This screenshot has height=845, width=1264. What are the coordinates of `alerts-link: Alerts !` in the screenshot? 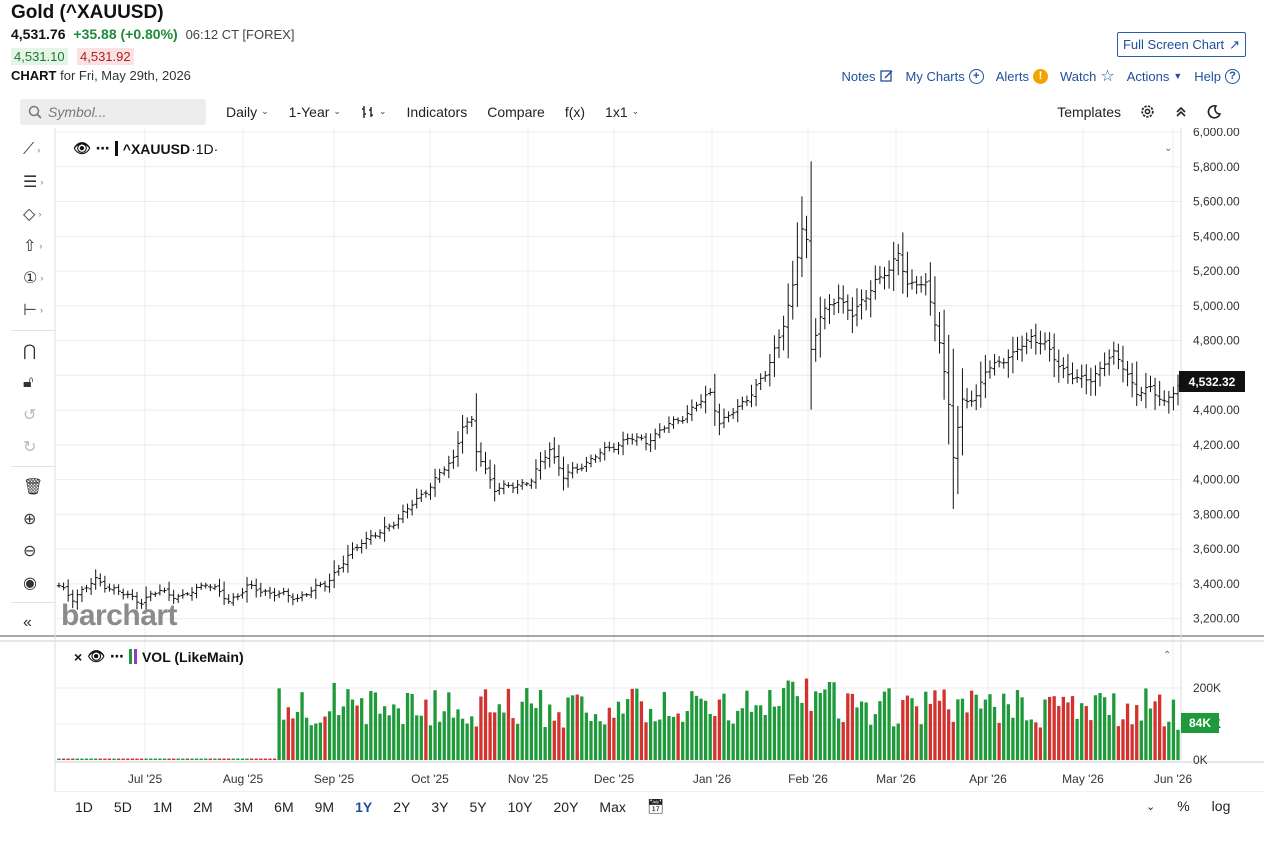 It's located at (1022, 76).